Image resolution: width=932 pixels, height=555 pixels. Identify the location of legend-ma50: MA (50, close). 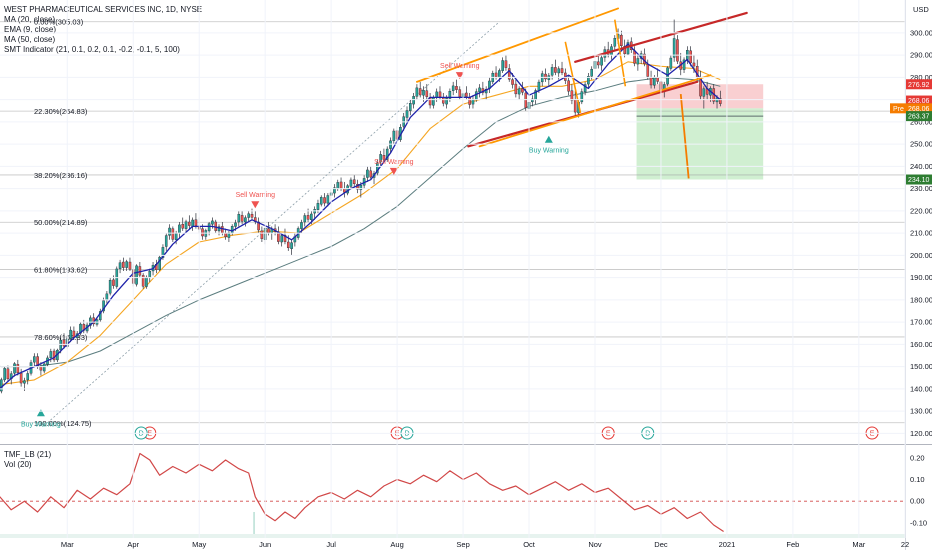
(29, 39).